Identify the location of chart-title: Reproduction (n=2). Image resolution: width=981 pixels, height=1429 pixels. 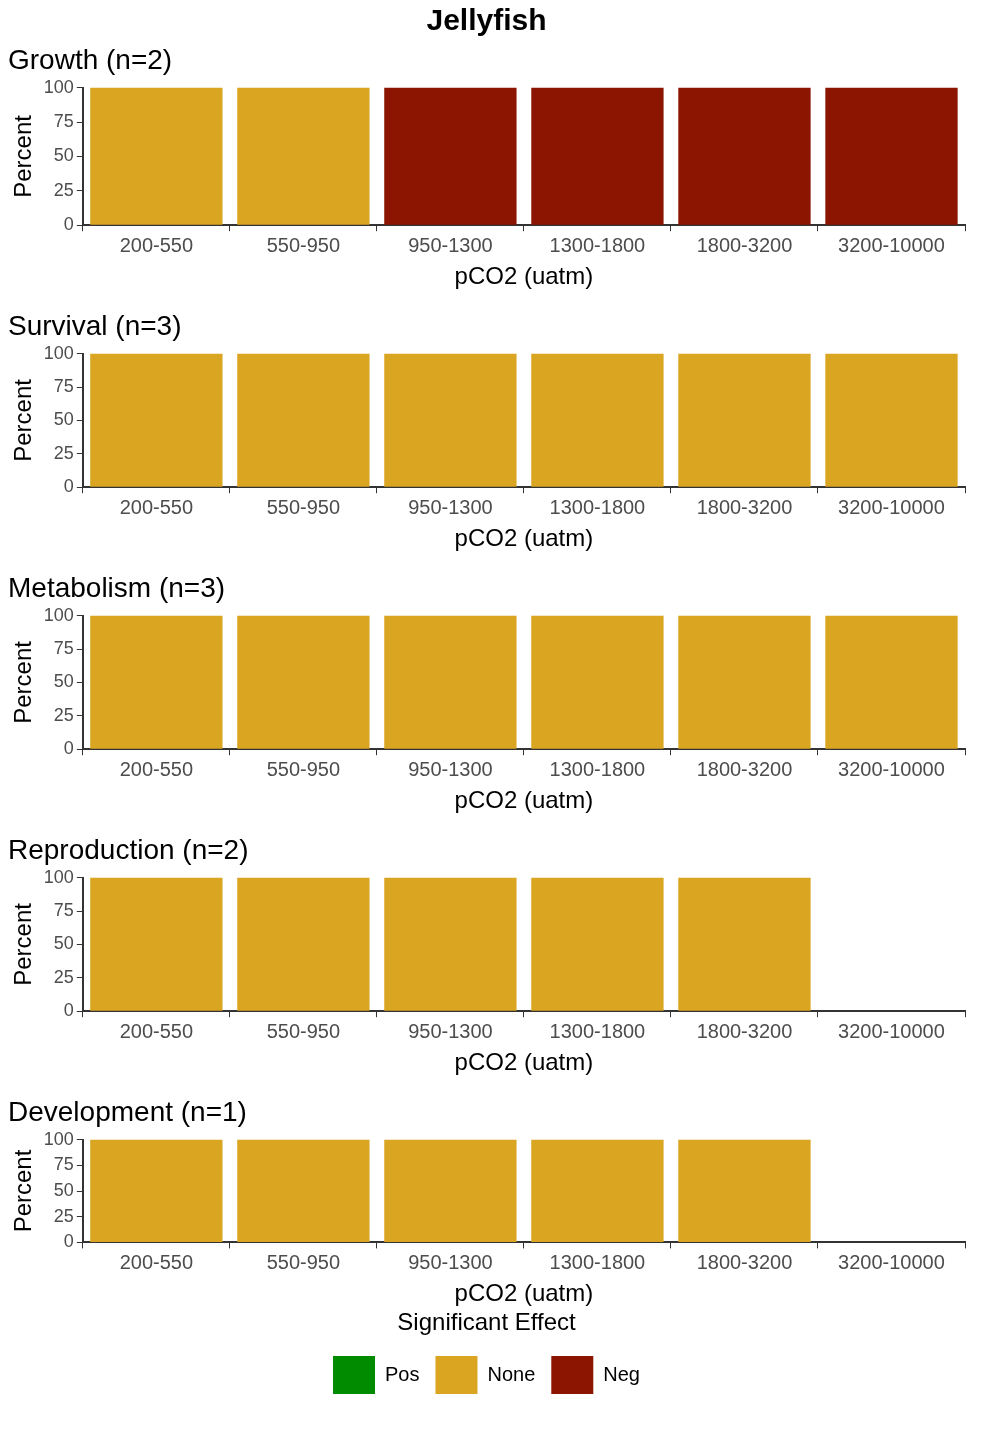
(128, 849).